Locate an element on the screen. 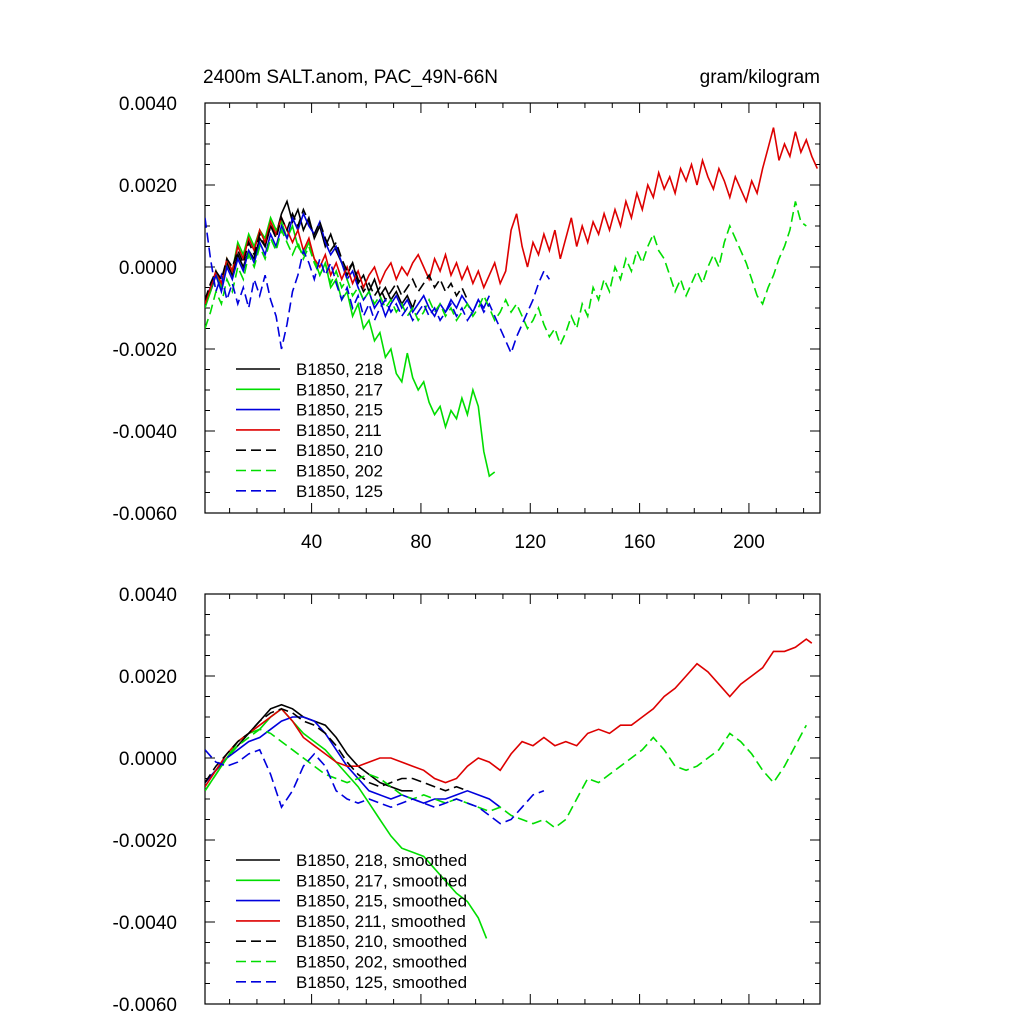  legend-entry: B1850, 210 is located at coordinates (339, 450).